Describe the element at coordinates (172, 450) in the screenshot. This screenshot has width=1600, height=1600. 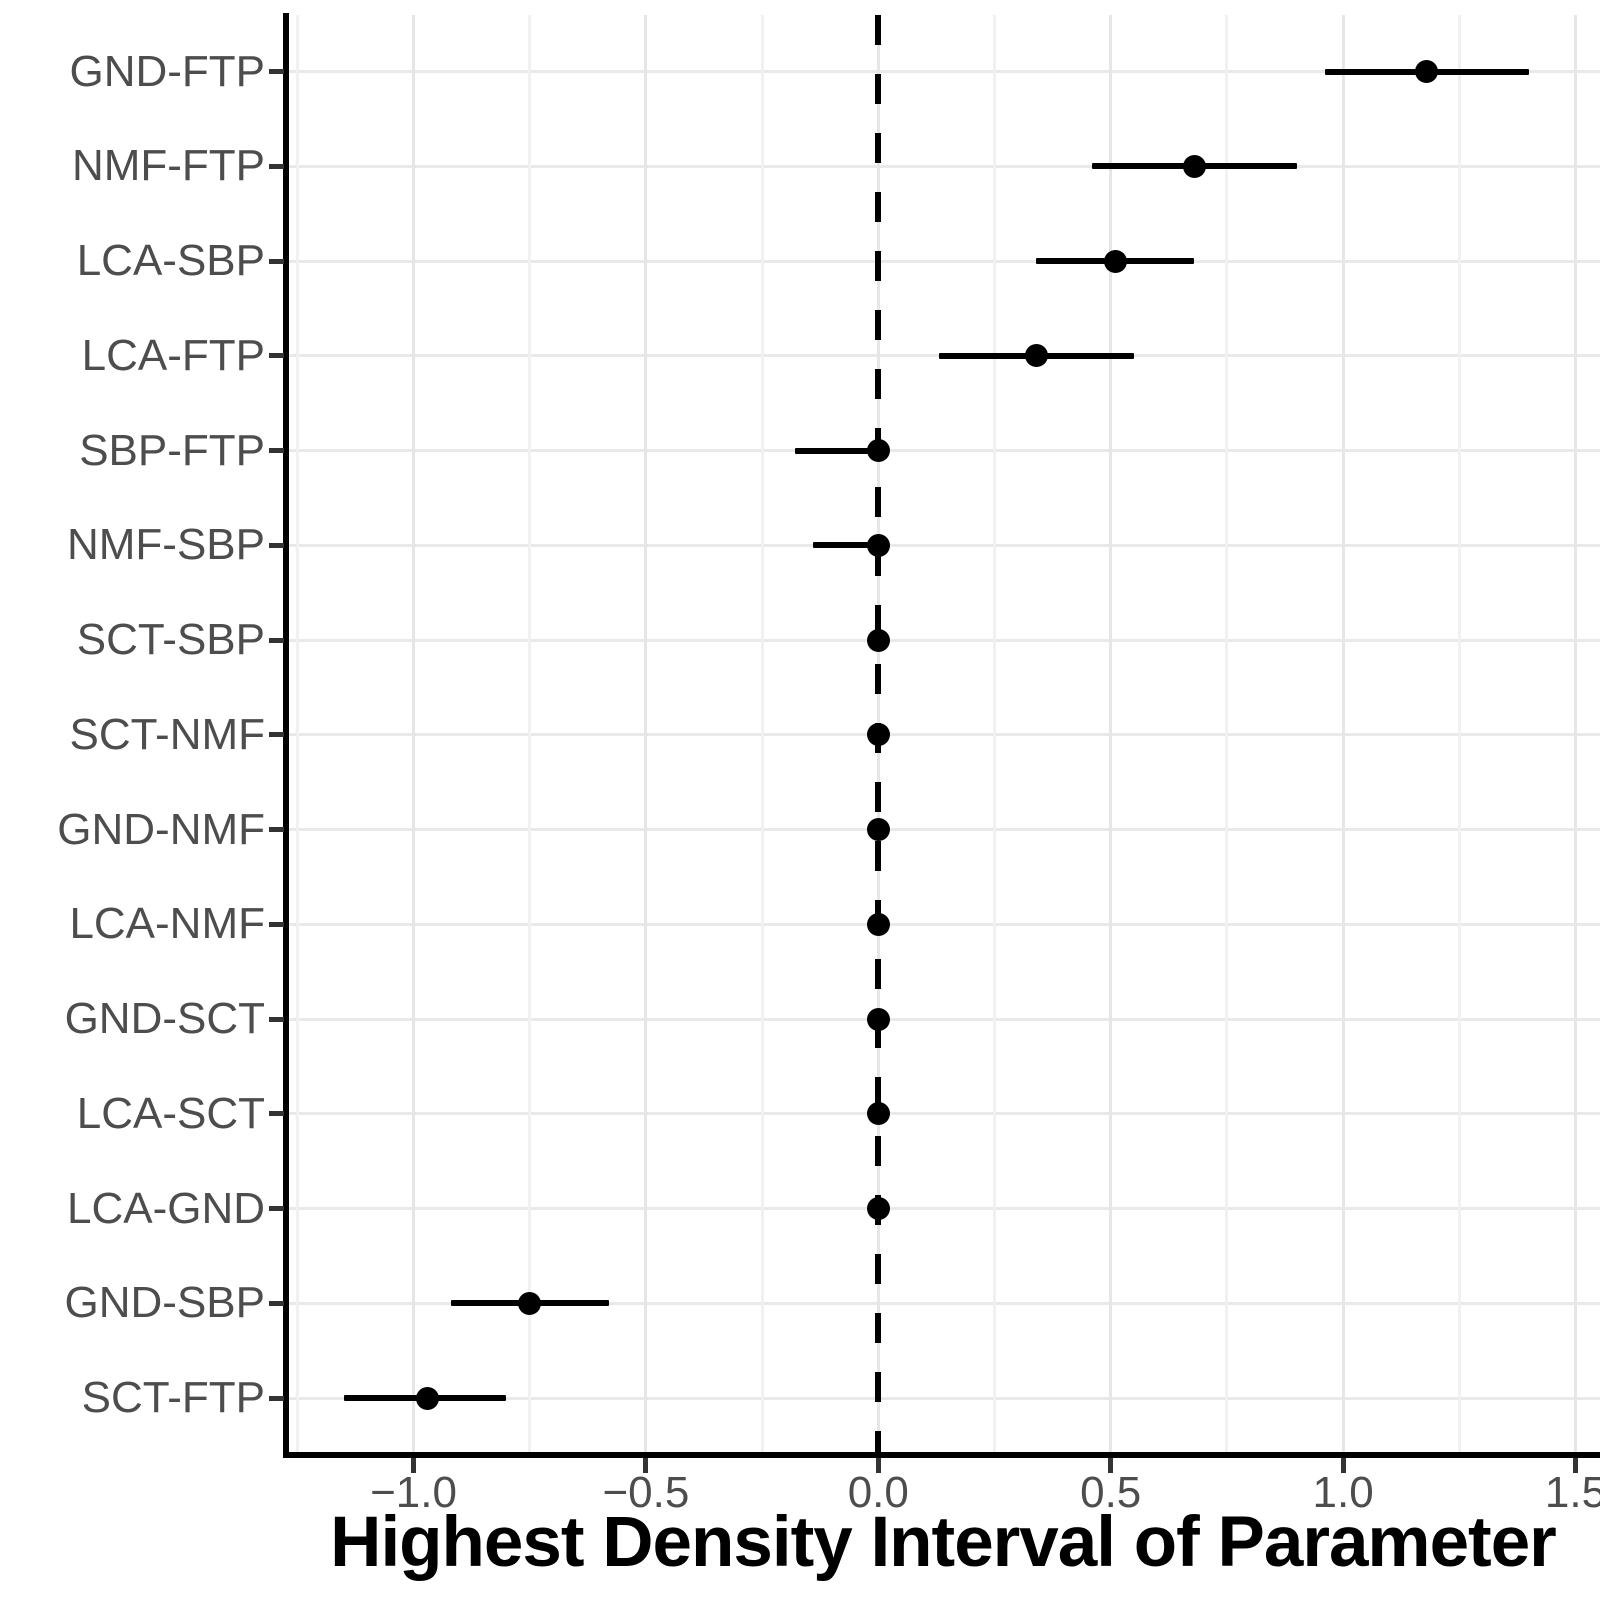
I see `y-tick-label: SBP-FTP` at that location.